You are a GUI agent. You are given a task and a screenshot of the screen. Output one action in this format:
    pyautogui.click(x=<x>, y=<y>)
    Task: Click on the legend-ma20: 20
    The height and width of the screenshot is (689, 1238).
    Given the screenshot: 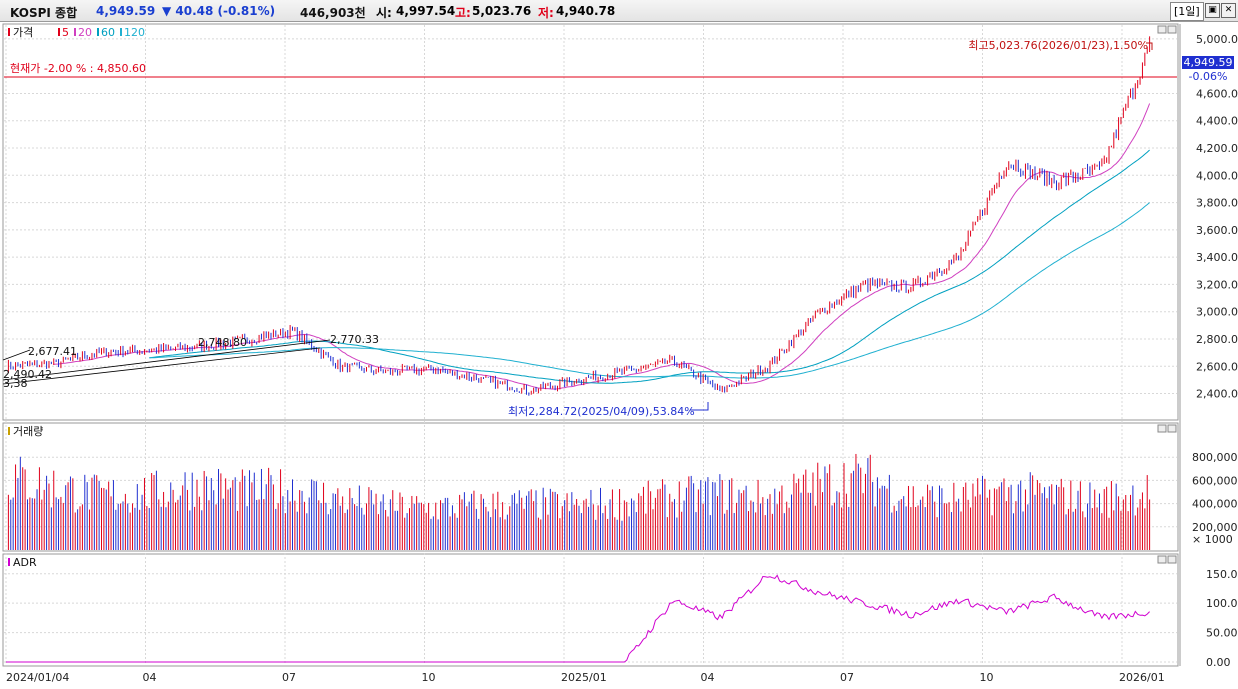 What is the action you would take?
    pyautogui.click(x=85, y=32)
    